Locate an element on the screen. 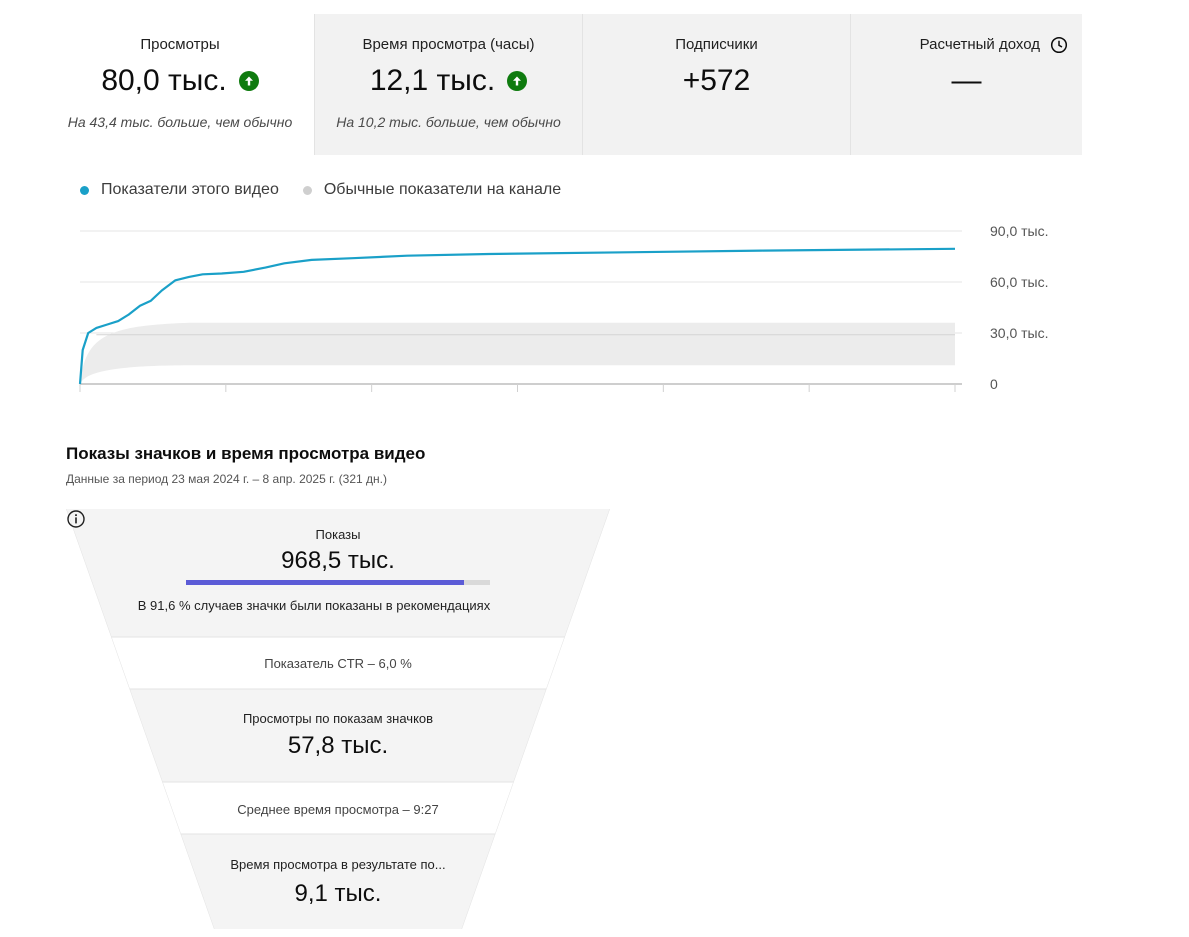 Image resolution: width=1189 pixels, height=937 pixels. funnel-segment-impressions is located at coordinates (338, 573).